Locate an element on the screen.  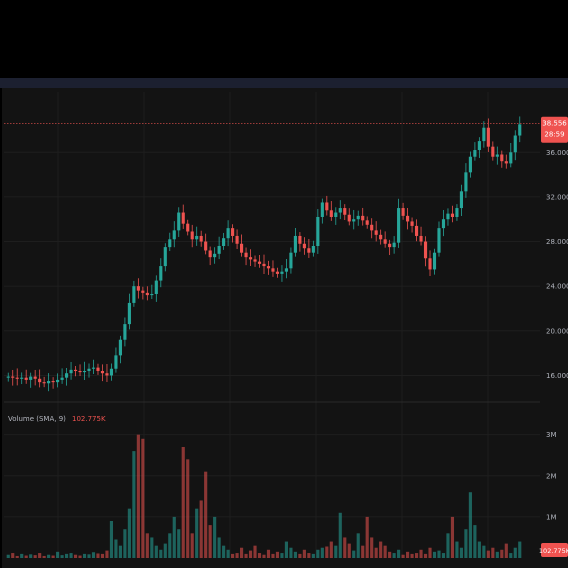
volume-tick-label: 2M is located at coordinates (551, 476).